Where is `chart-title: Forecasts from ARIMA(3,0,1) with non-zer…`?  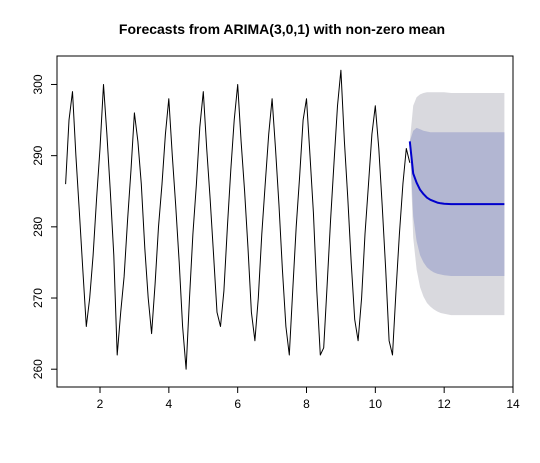 chart-title: Forecasts from ARIMA(3,0,1) with non-zer… is located at coordinates (282, 29).